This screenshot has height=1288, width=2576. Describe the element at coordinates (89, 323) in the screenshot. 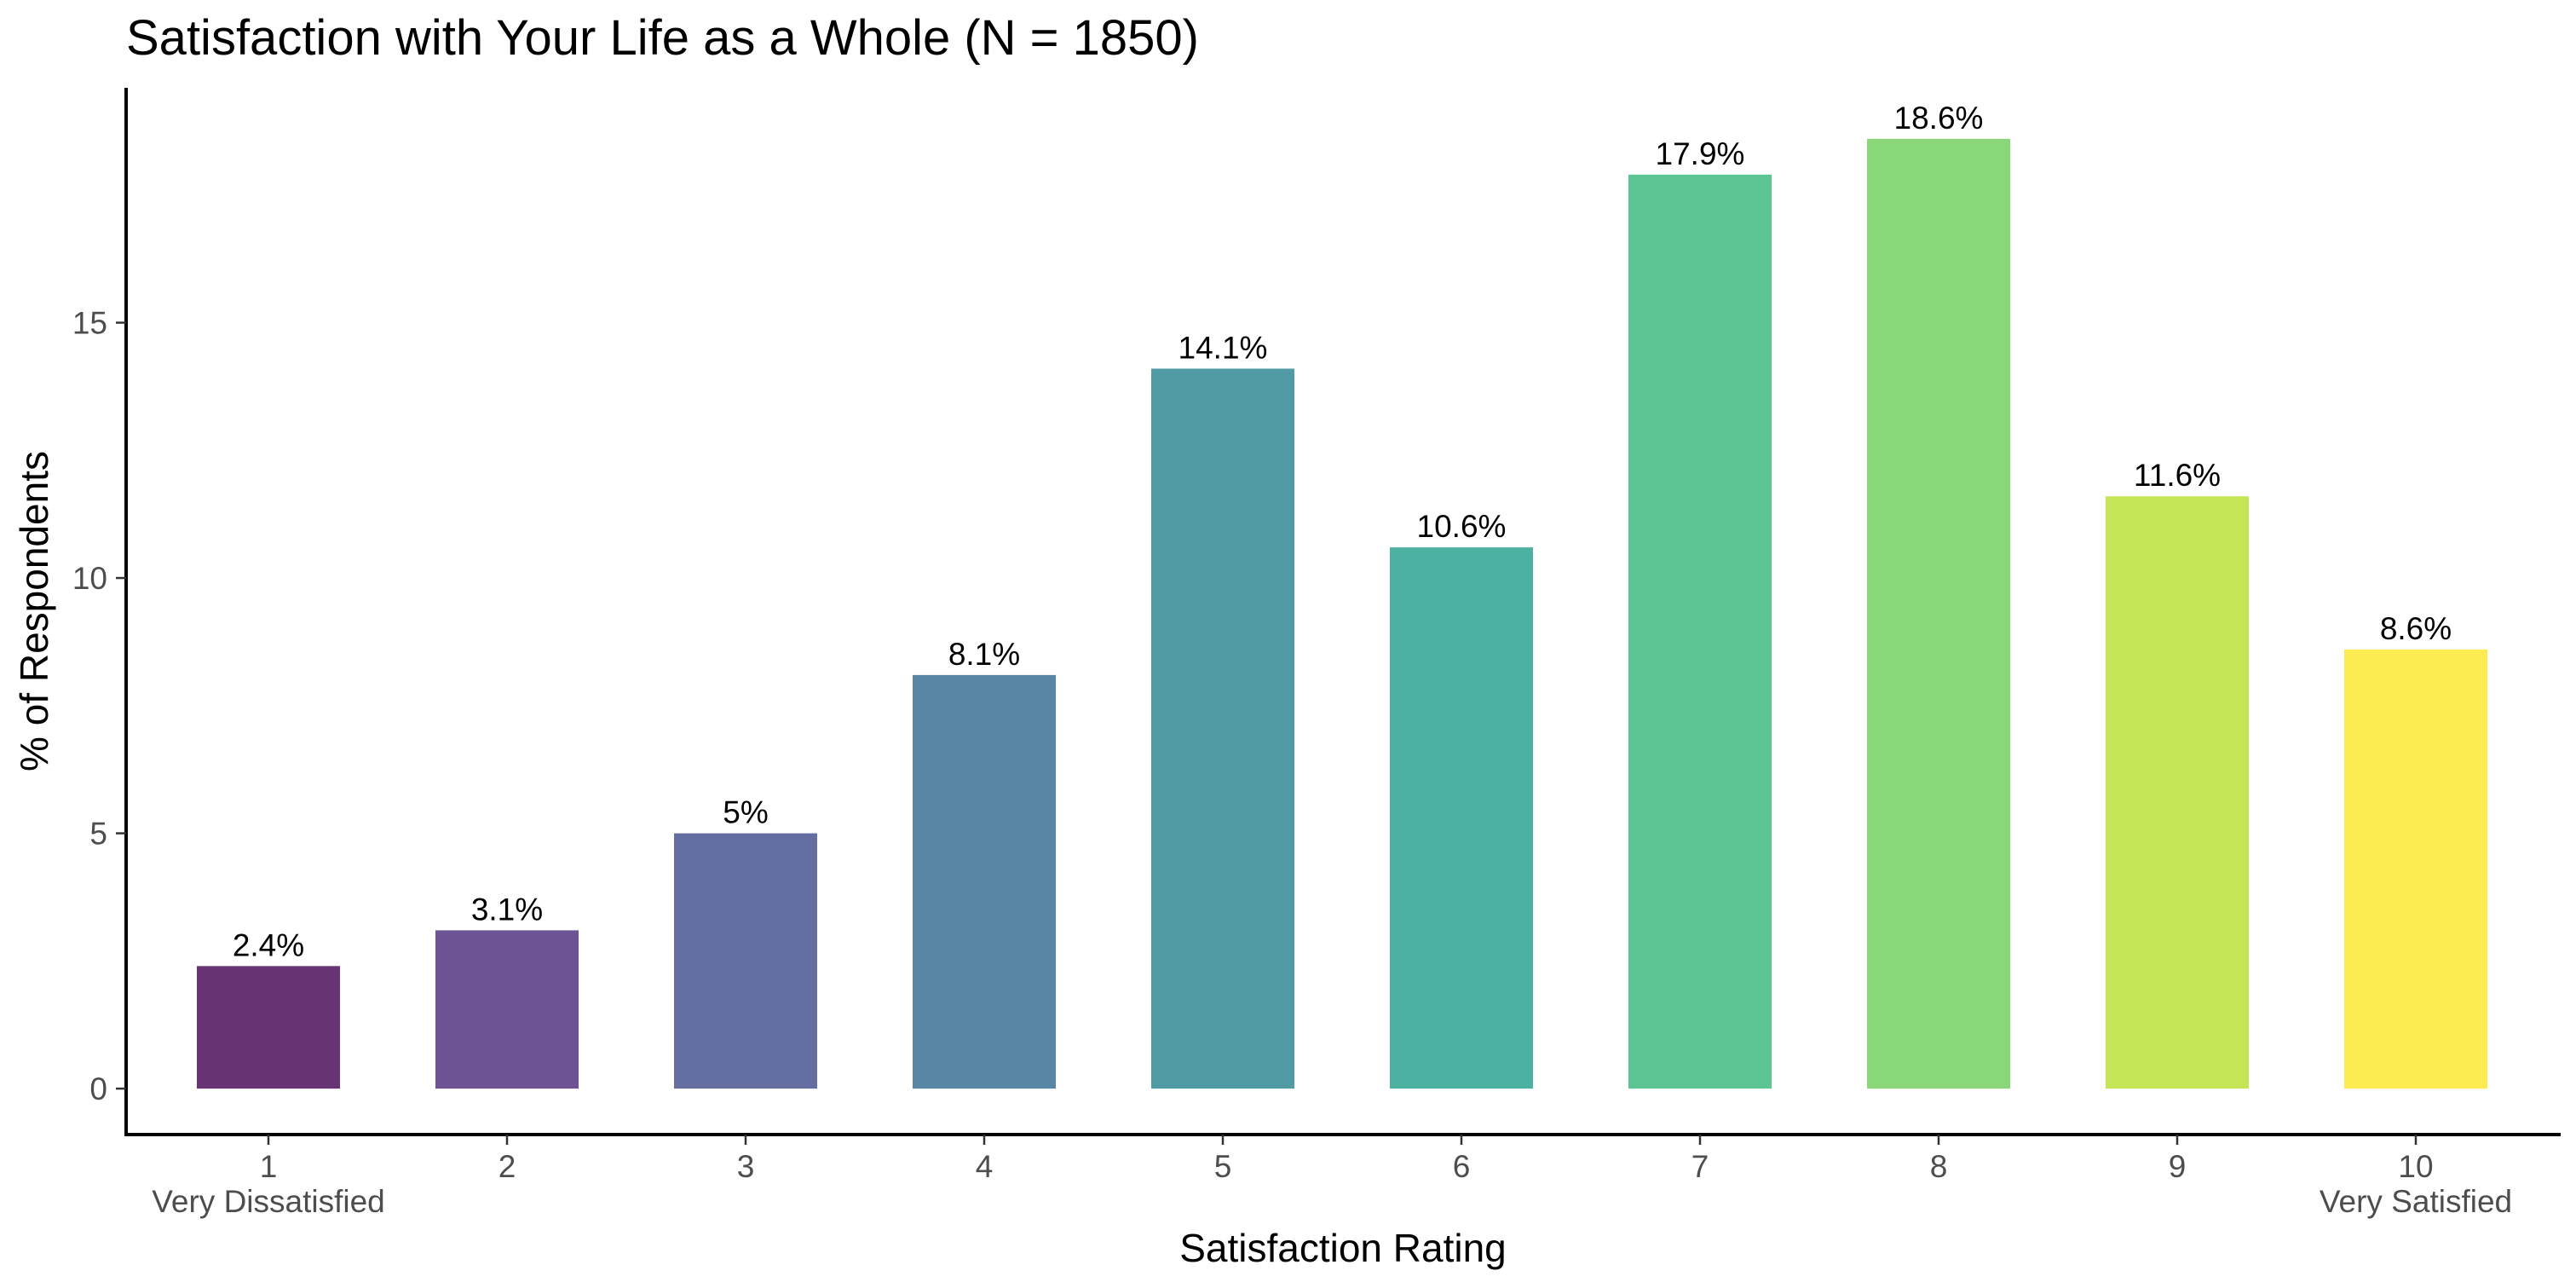

I see `y-tick-label: 15` at that location.